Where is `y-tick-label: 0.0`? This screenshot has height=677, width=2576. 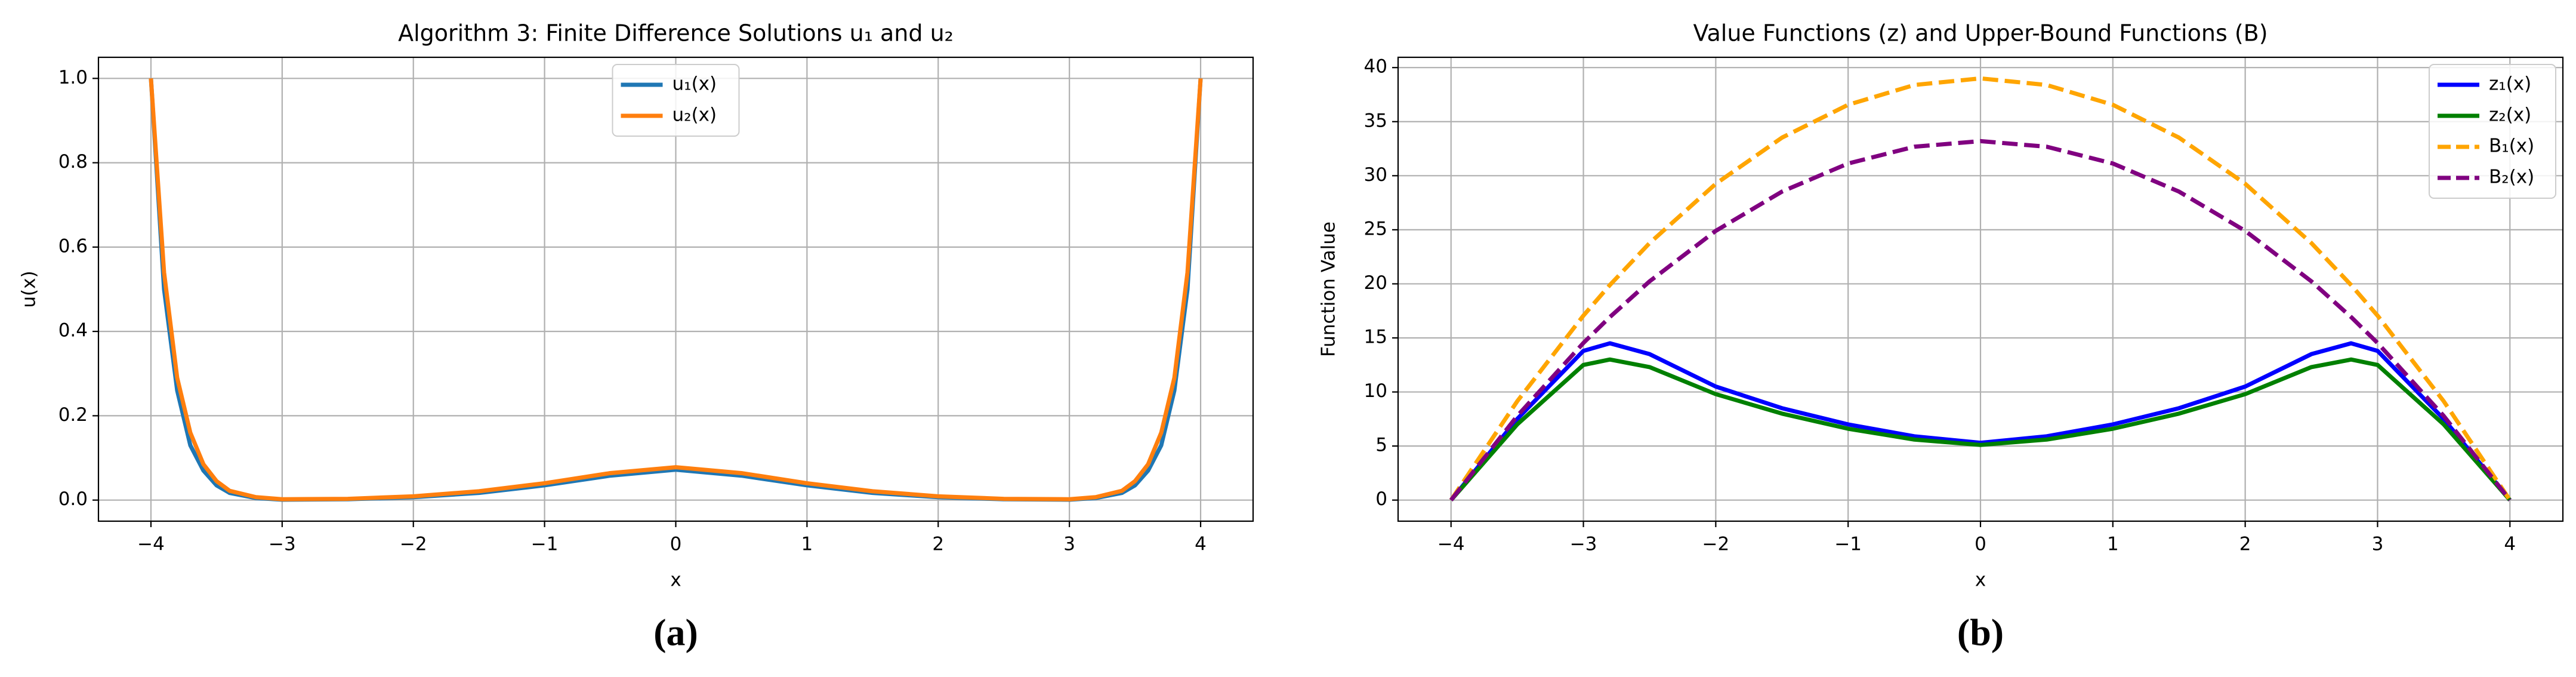
y-tick-label: 0.0 is located at coordinates (73, 499).